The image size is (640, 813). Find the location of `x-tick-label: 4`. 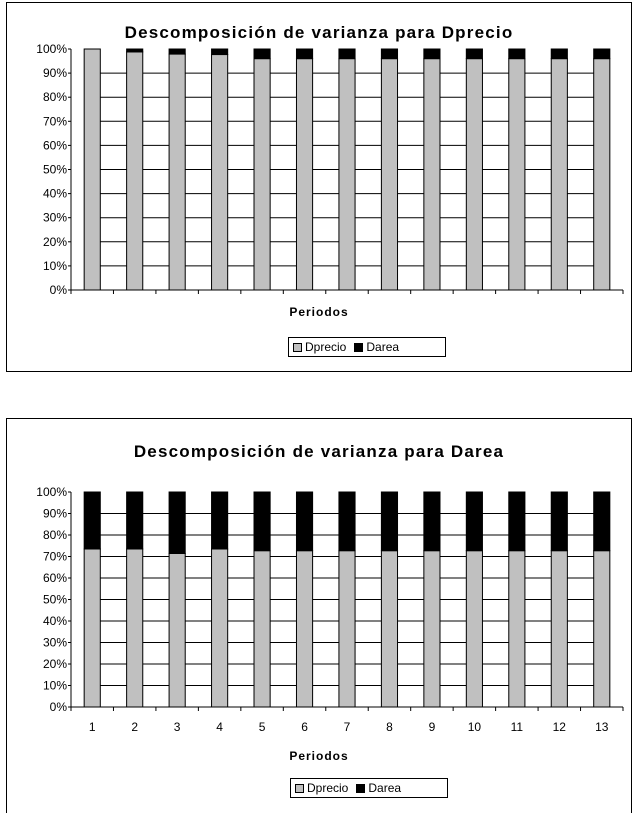

x-tick-label: 4 is located at coordinates (219, 727).